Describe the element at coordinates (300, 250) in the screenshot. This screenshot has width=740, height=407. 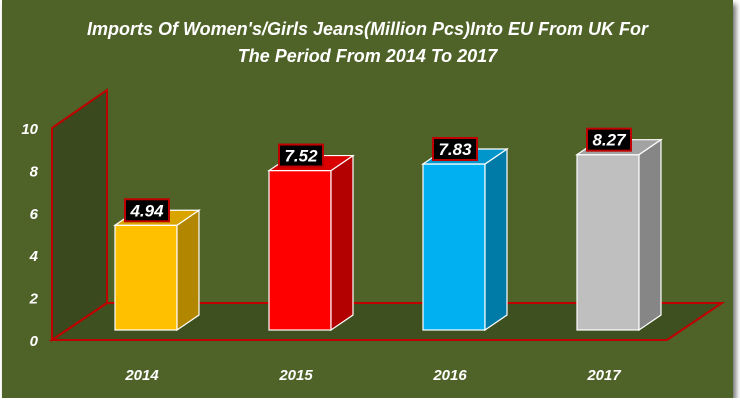
I see `bar-2015` at that location.